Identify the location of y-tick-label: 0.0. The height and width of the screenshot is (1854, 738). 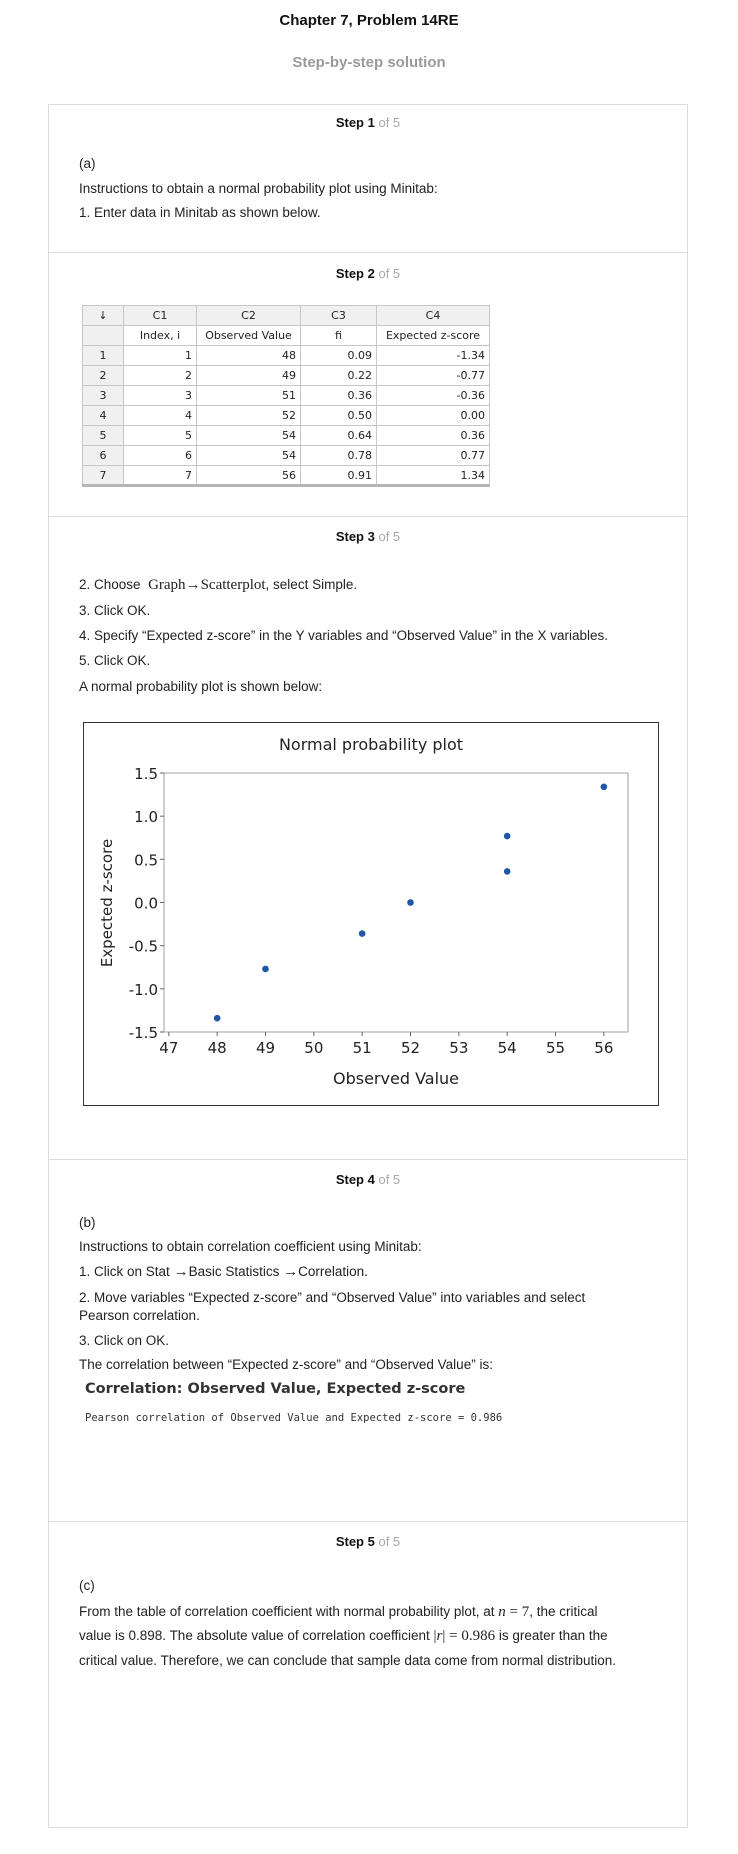
(146, 904).